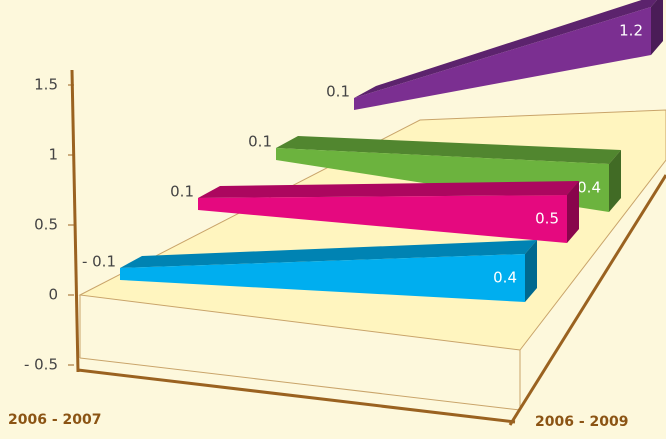 This screenshot has height=439, width=666. What do you see at coordinates (53, 155) in the screenshot?
I see `y-tick-label: 1` at bounding box center [53, 155].